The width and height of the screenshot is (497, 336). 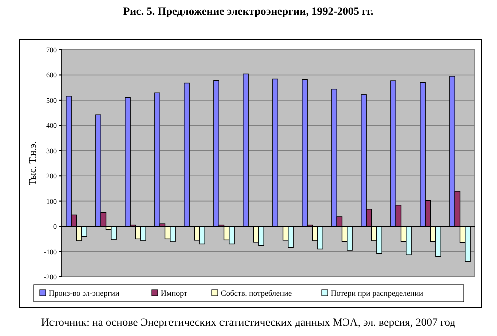 What do you see at coordinates (248, 323) in the screenshot?
I see `text: Источник: на основе Энергетических статистических данных МЭА, эл. версия, 2007 год` at bounding box center [248, 323].